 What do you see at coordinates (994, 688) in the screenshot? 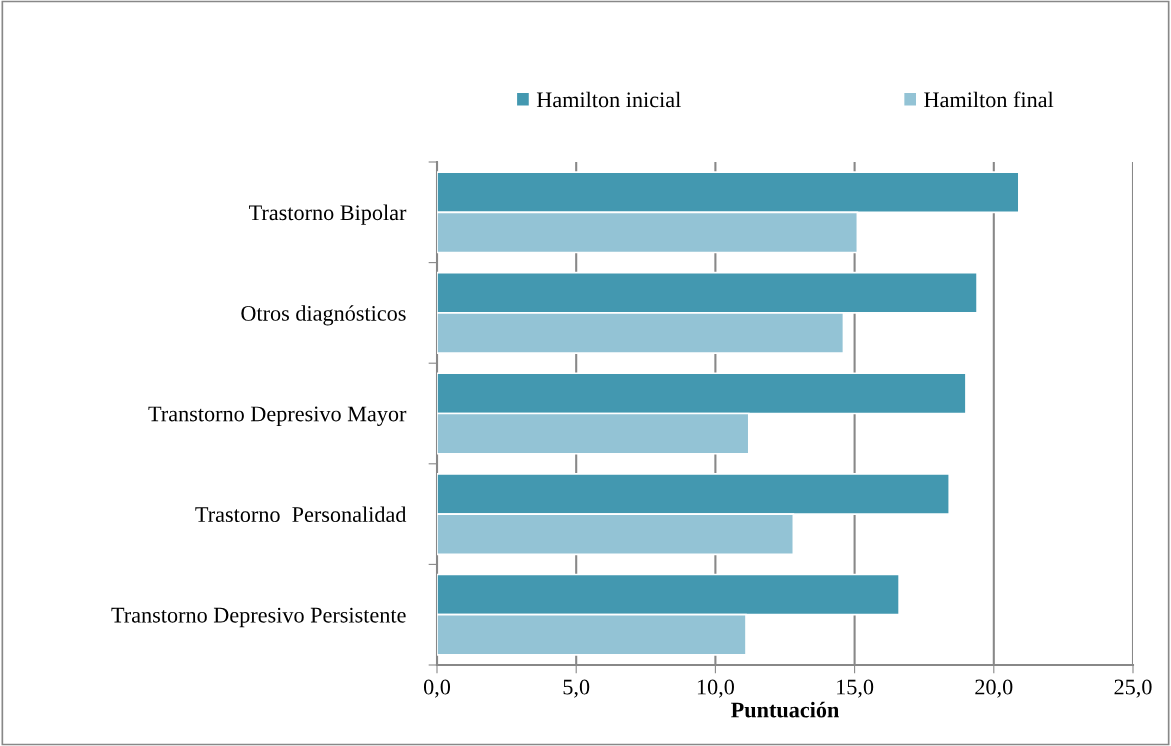
I see `x-tick-label: 20,0` at bounding box center [994, 688].